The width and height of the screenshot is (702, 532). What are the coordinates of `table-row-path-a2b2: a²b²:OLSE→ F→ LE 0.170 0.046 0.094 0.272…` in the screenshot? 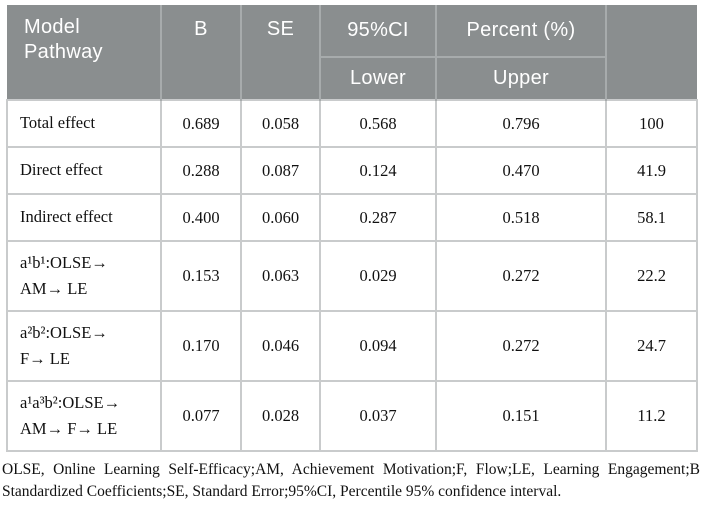 It's located at (352, 346).